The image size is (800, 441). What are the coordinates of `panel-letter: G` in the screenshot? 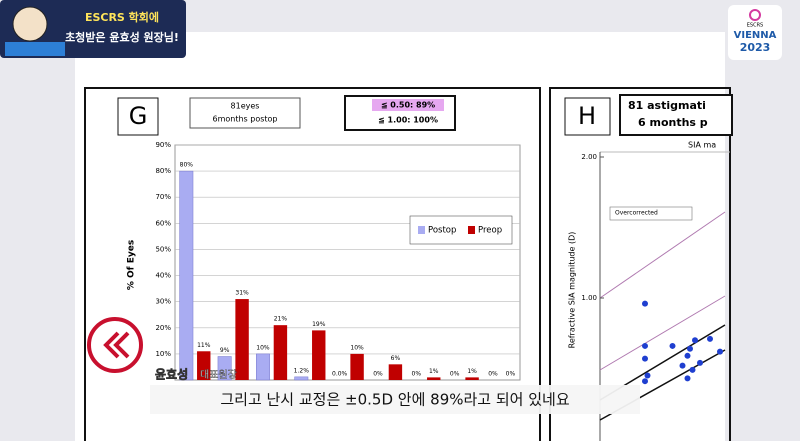 It's located at (138, 116).